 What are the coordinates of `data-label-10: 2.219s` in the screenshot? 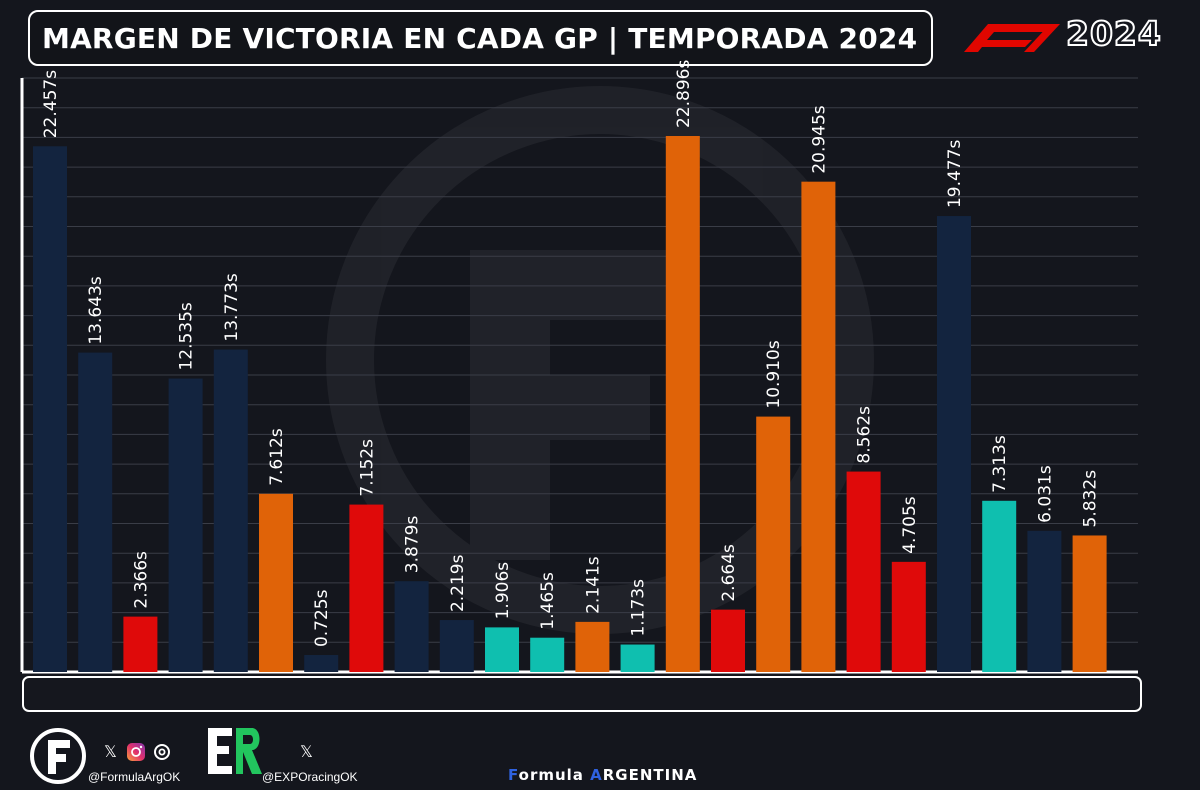 It's located at (458, 583).